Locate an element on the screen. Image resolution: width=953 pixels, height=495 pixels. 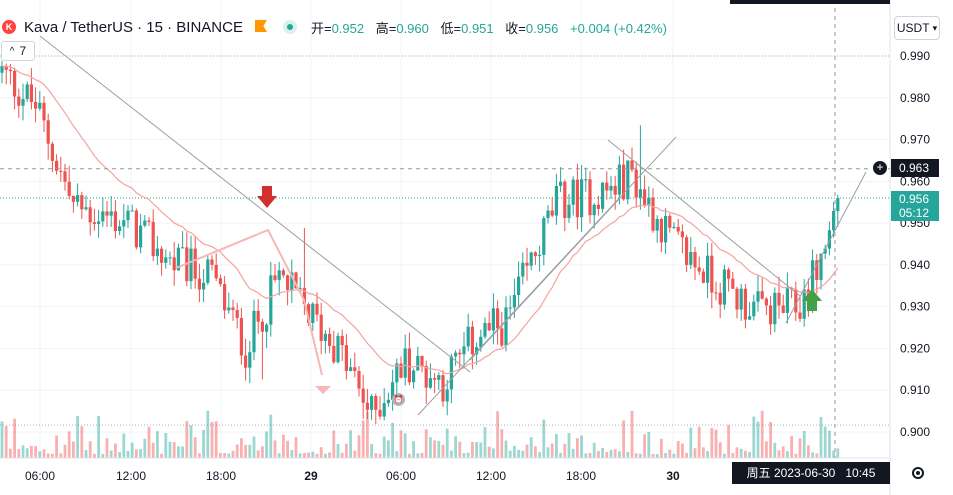
sell-arrow-down-icon is located at coordinates (267, 197).